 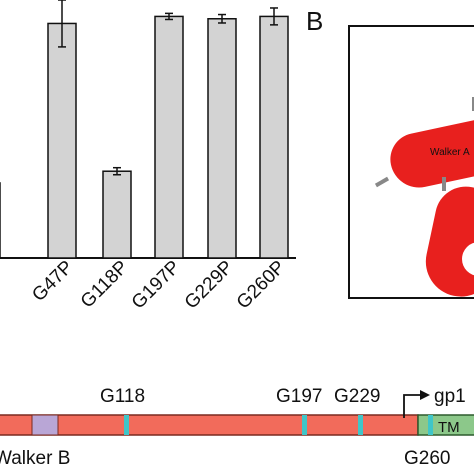 What do you see at coordinates (357, 396) in the screenshot?
I see `label-g229: G229` at bounding box center [357, 396].